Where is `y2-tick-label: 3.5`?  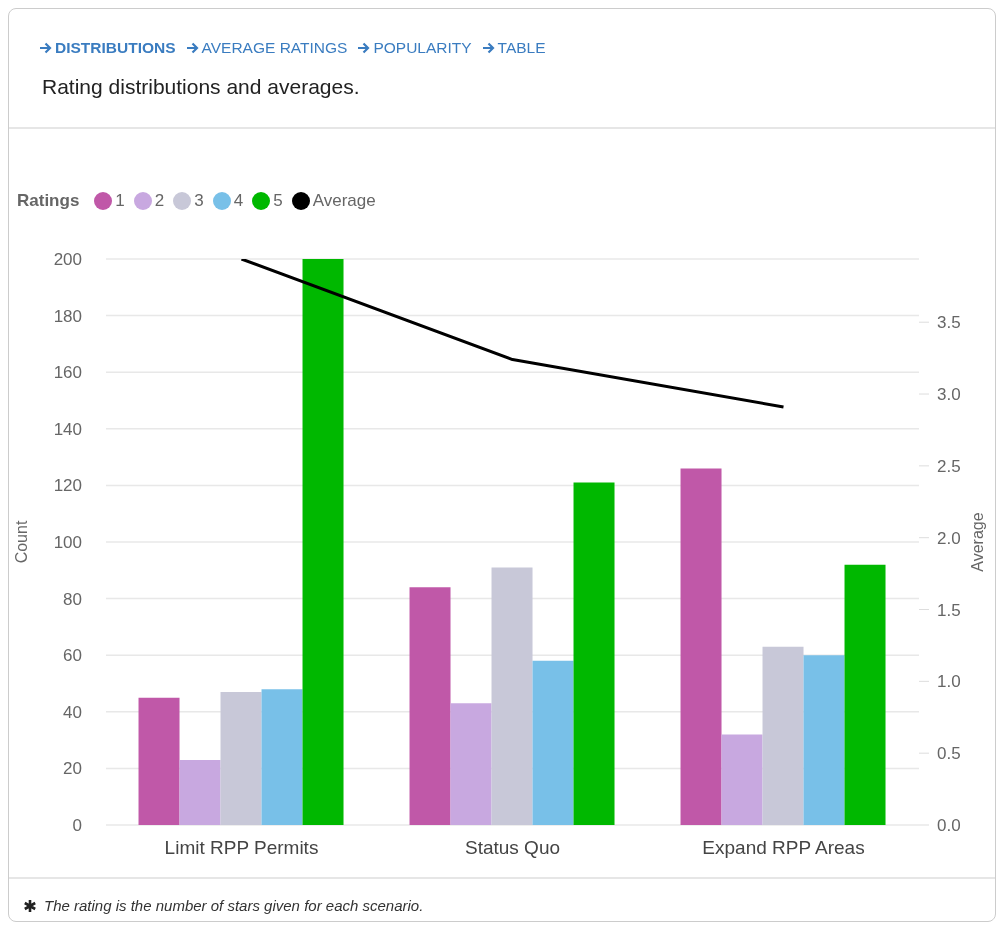
y2-tick-label: 3.5 is located at coordinates (949, 323).